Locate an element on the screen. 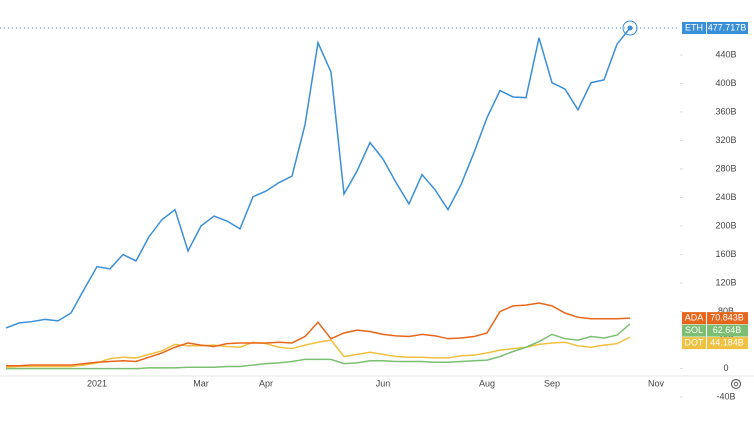 The width and height of the screenshot is (754, 425). value-label: 477.717B is located at coordinates (727, 27).